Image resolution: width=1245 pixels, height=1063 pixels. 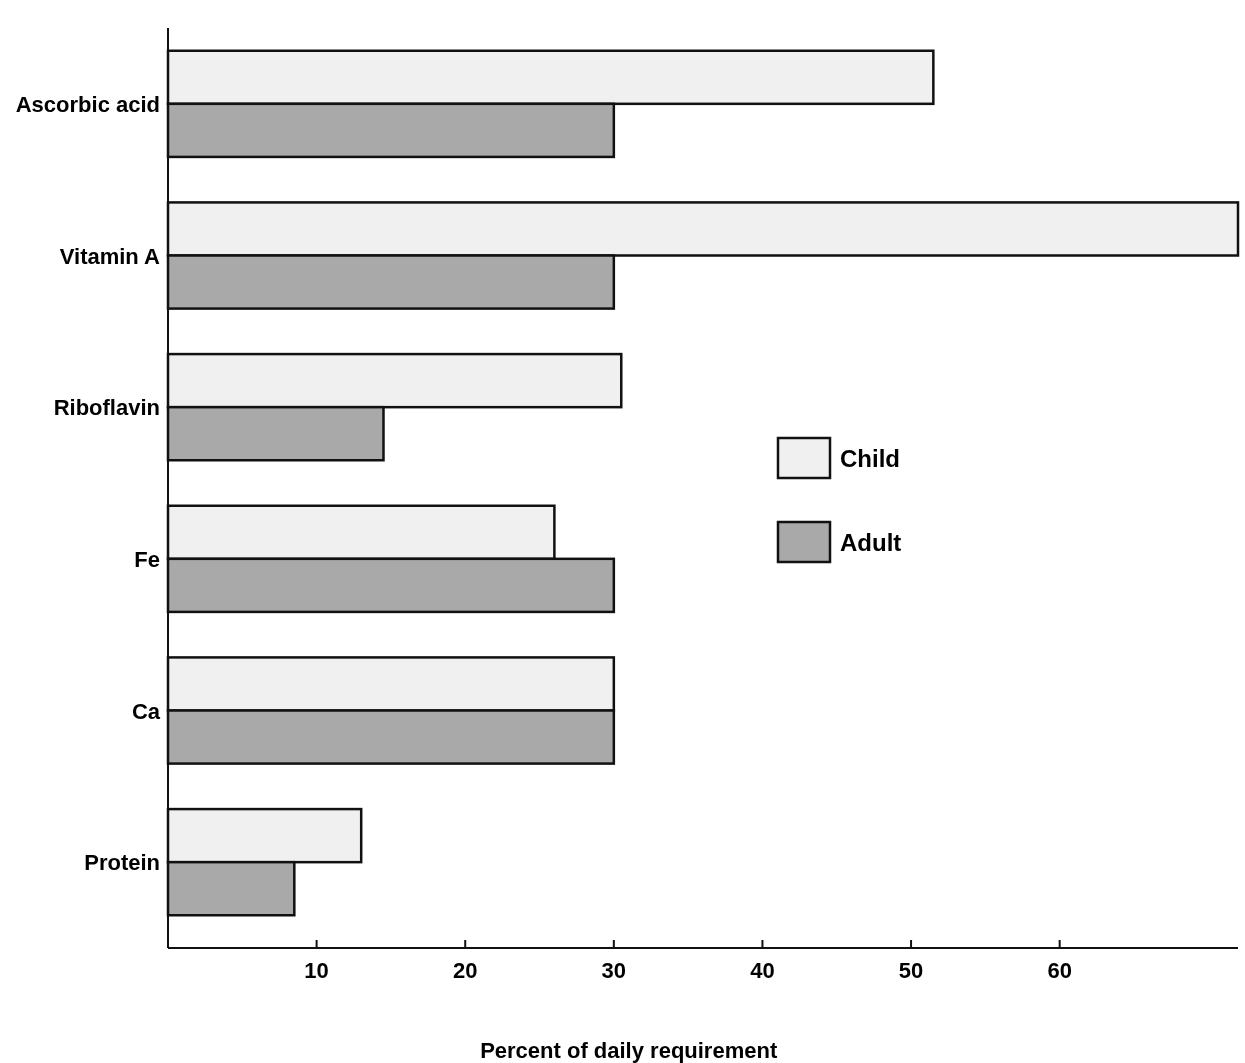 What do you see at coordinates (629, 1050) in the screenshot?
I see `x-axis-title: Percent of daily requirement` at bounding box center [629, 1050].